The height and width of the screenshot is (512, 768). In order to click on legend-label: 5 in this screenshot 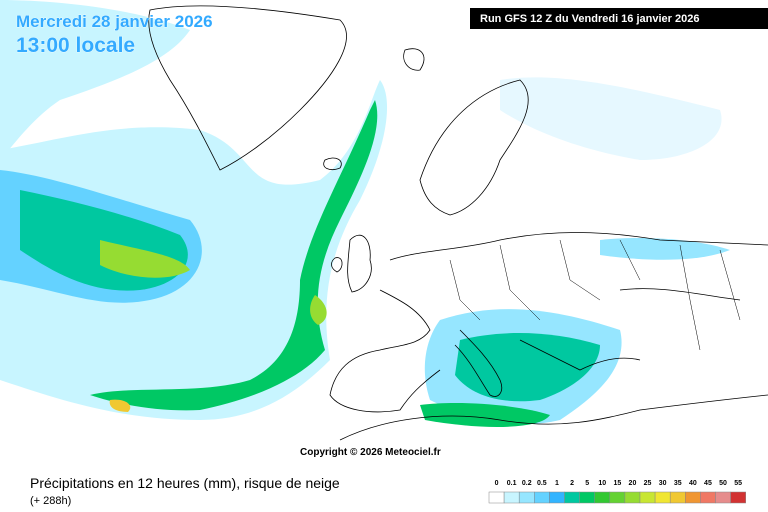, I will do `click(587, 483)`.